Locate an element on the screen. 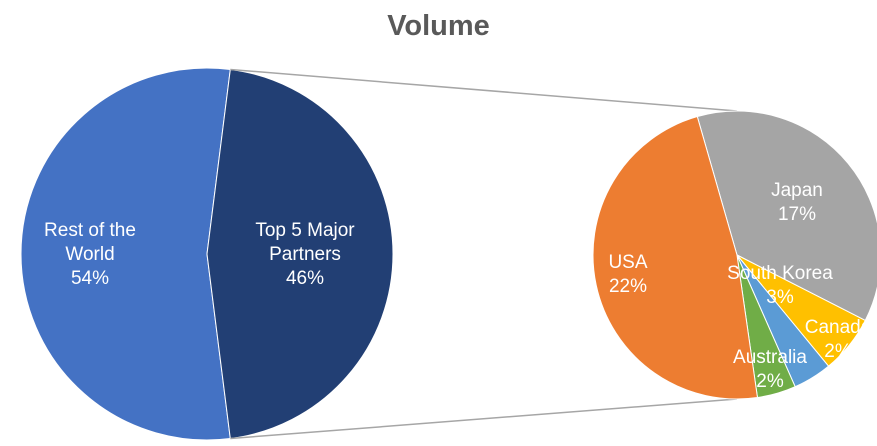 Image resolution: width=877 pixels, height=446 pixels. category-label: Japan is located at coordinates (797, 190).